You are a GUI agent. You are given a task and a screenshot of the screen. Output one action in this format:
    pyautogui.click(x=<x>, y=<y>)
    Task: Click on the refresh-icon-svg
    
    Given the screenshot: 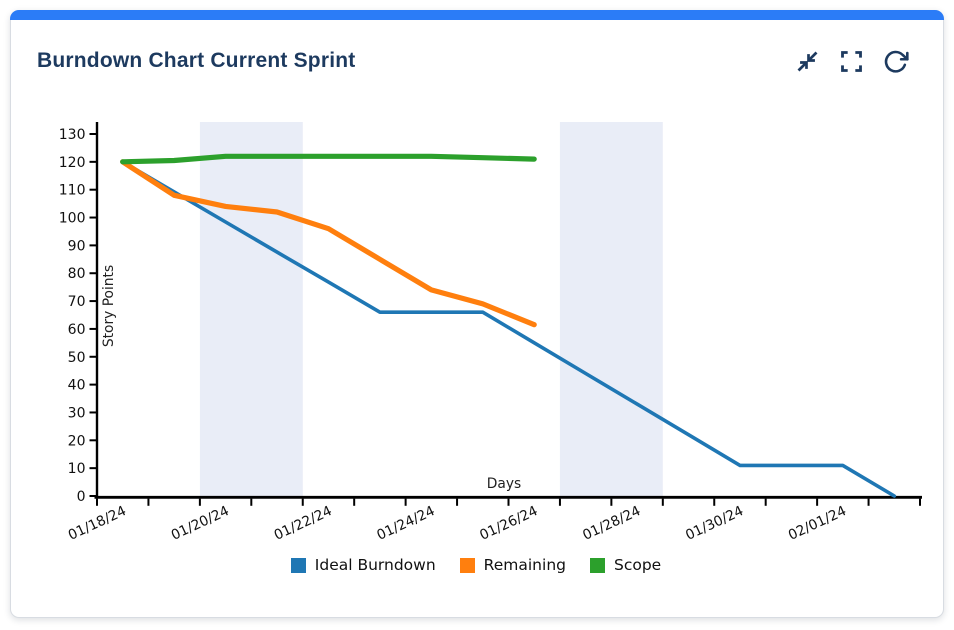 What is the action you would take?
    pyautogui.click(x=896, y=61)
    